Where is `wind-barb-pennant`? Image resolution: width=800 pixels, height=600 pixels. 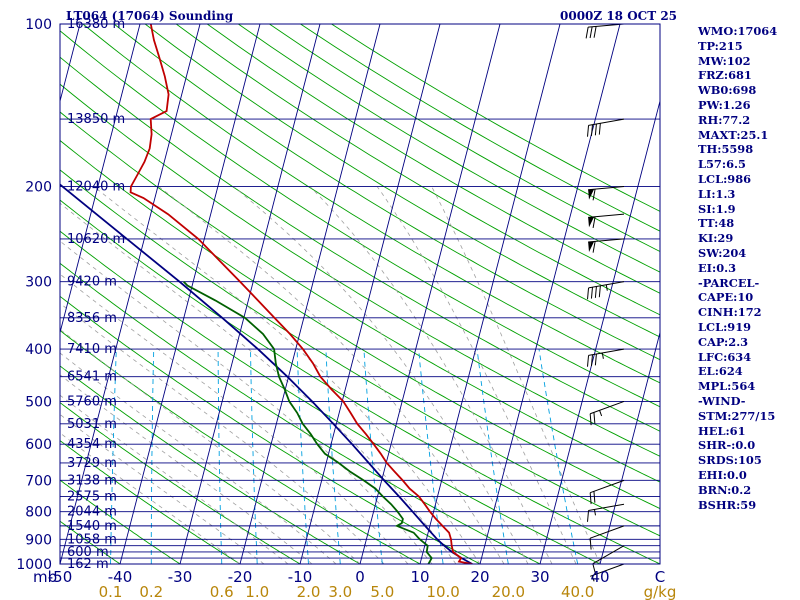 wind-barb-pennant is located at coordinates (591, 222).